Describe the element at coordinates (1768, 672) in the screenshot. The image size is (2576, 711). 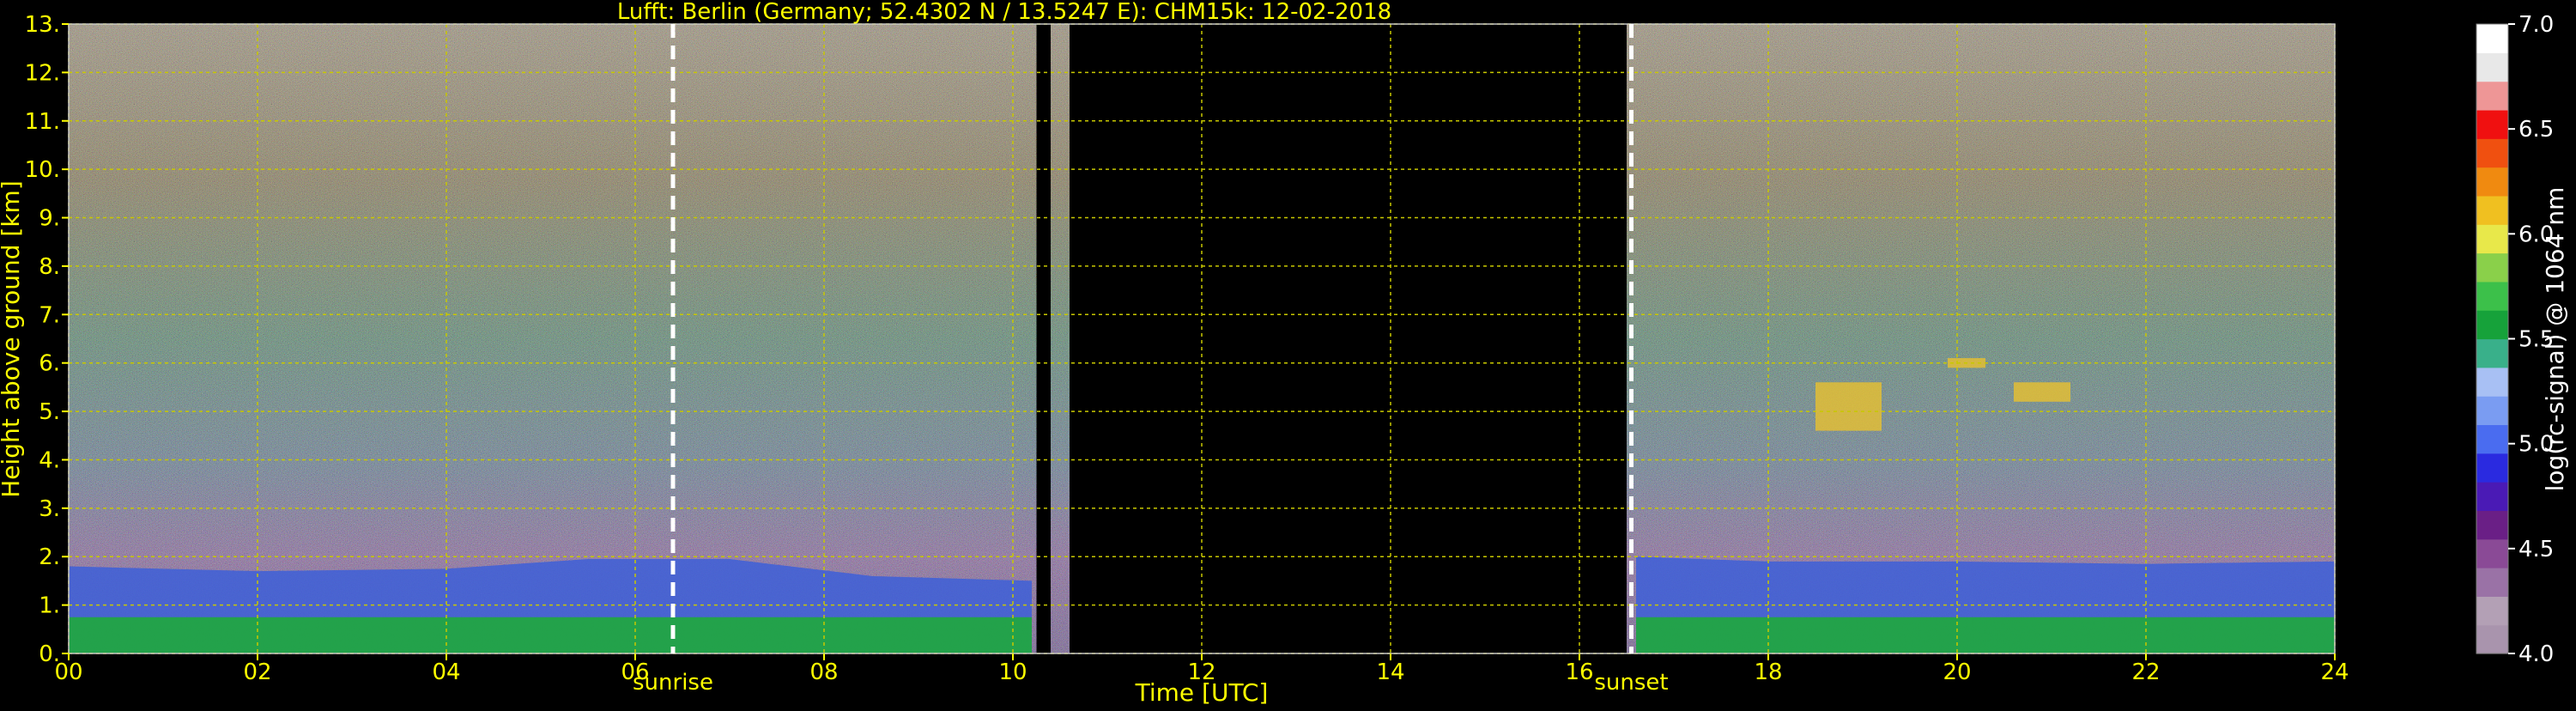
I see `x-tick-label: 18` at that location.